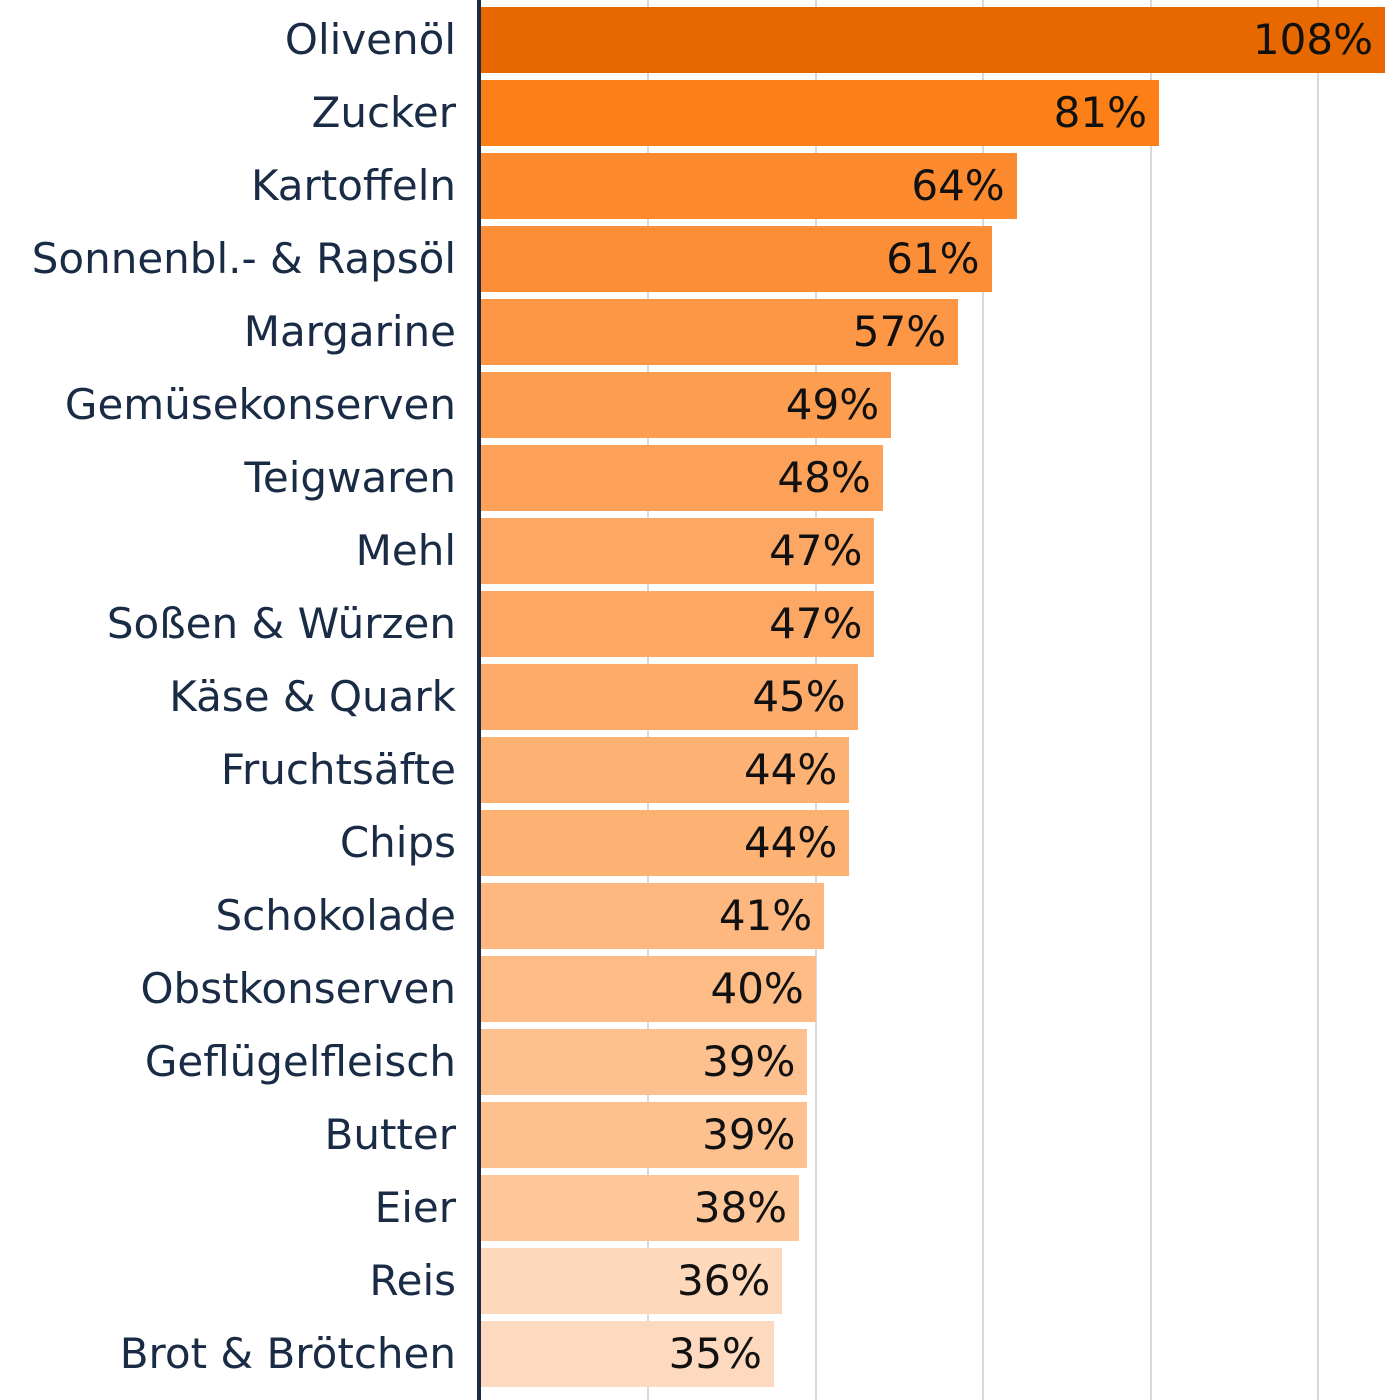 The width and height of the screenshot is (1400, 1400). I want to click on category-label: Geflügelfleisch, so click(300, 1061).